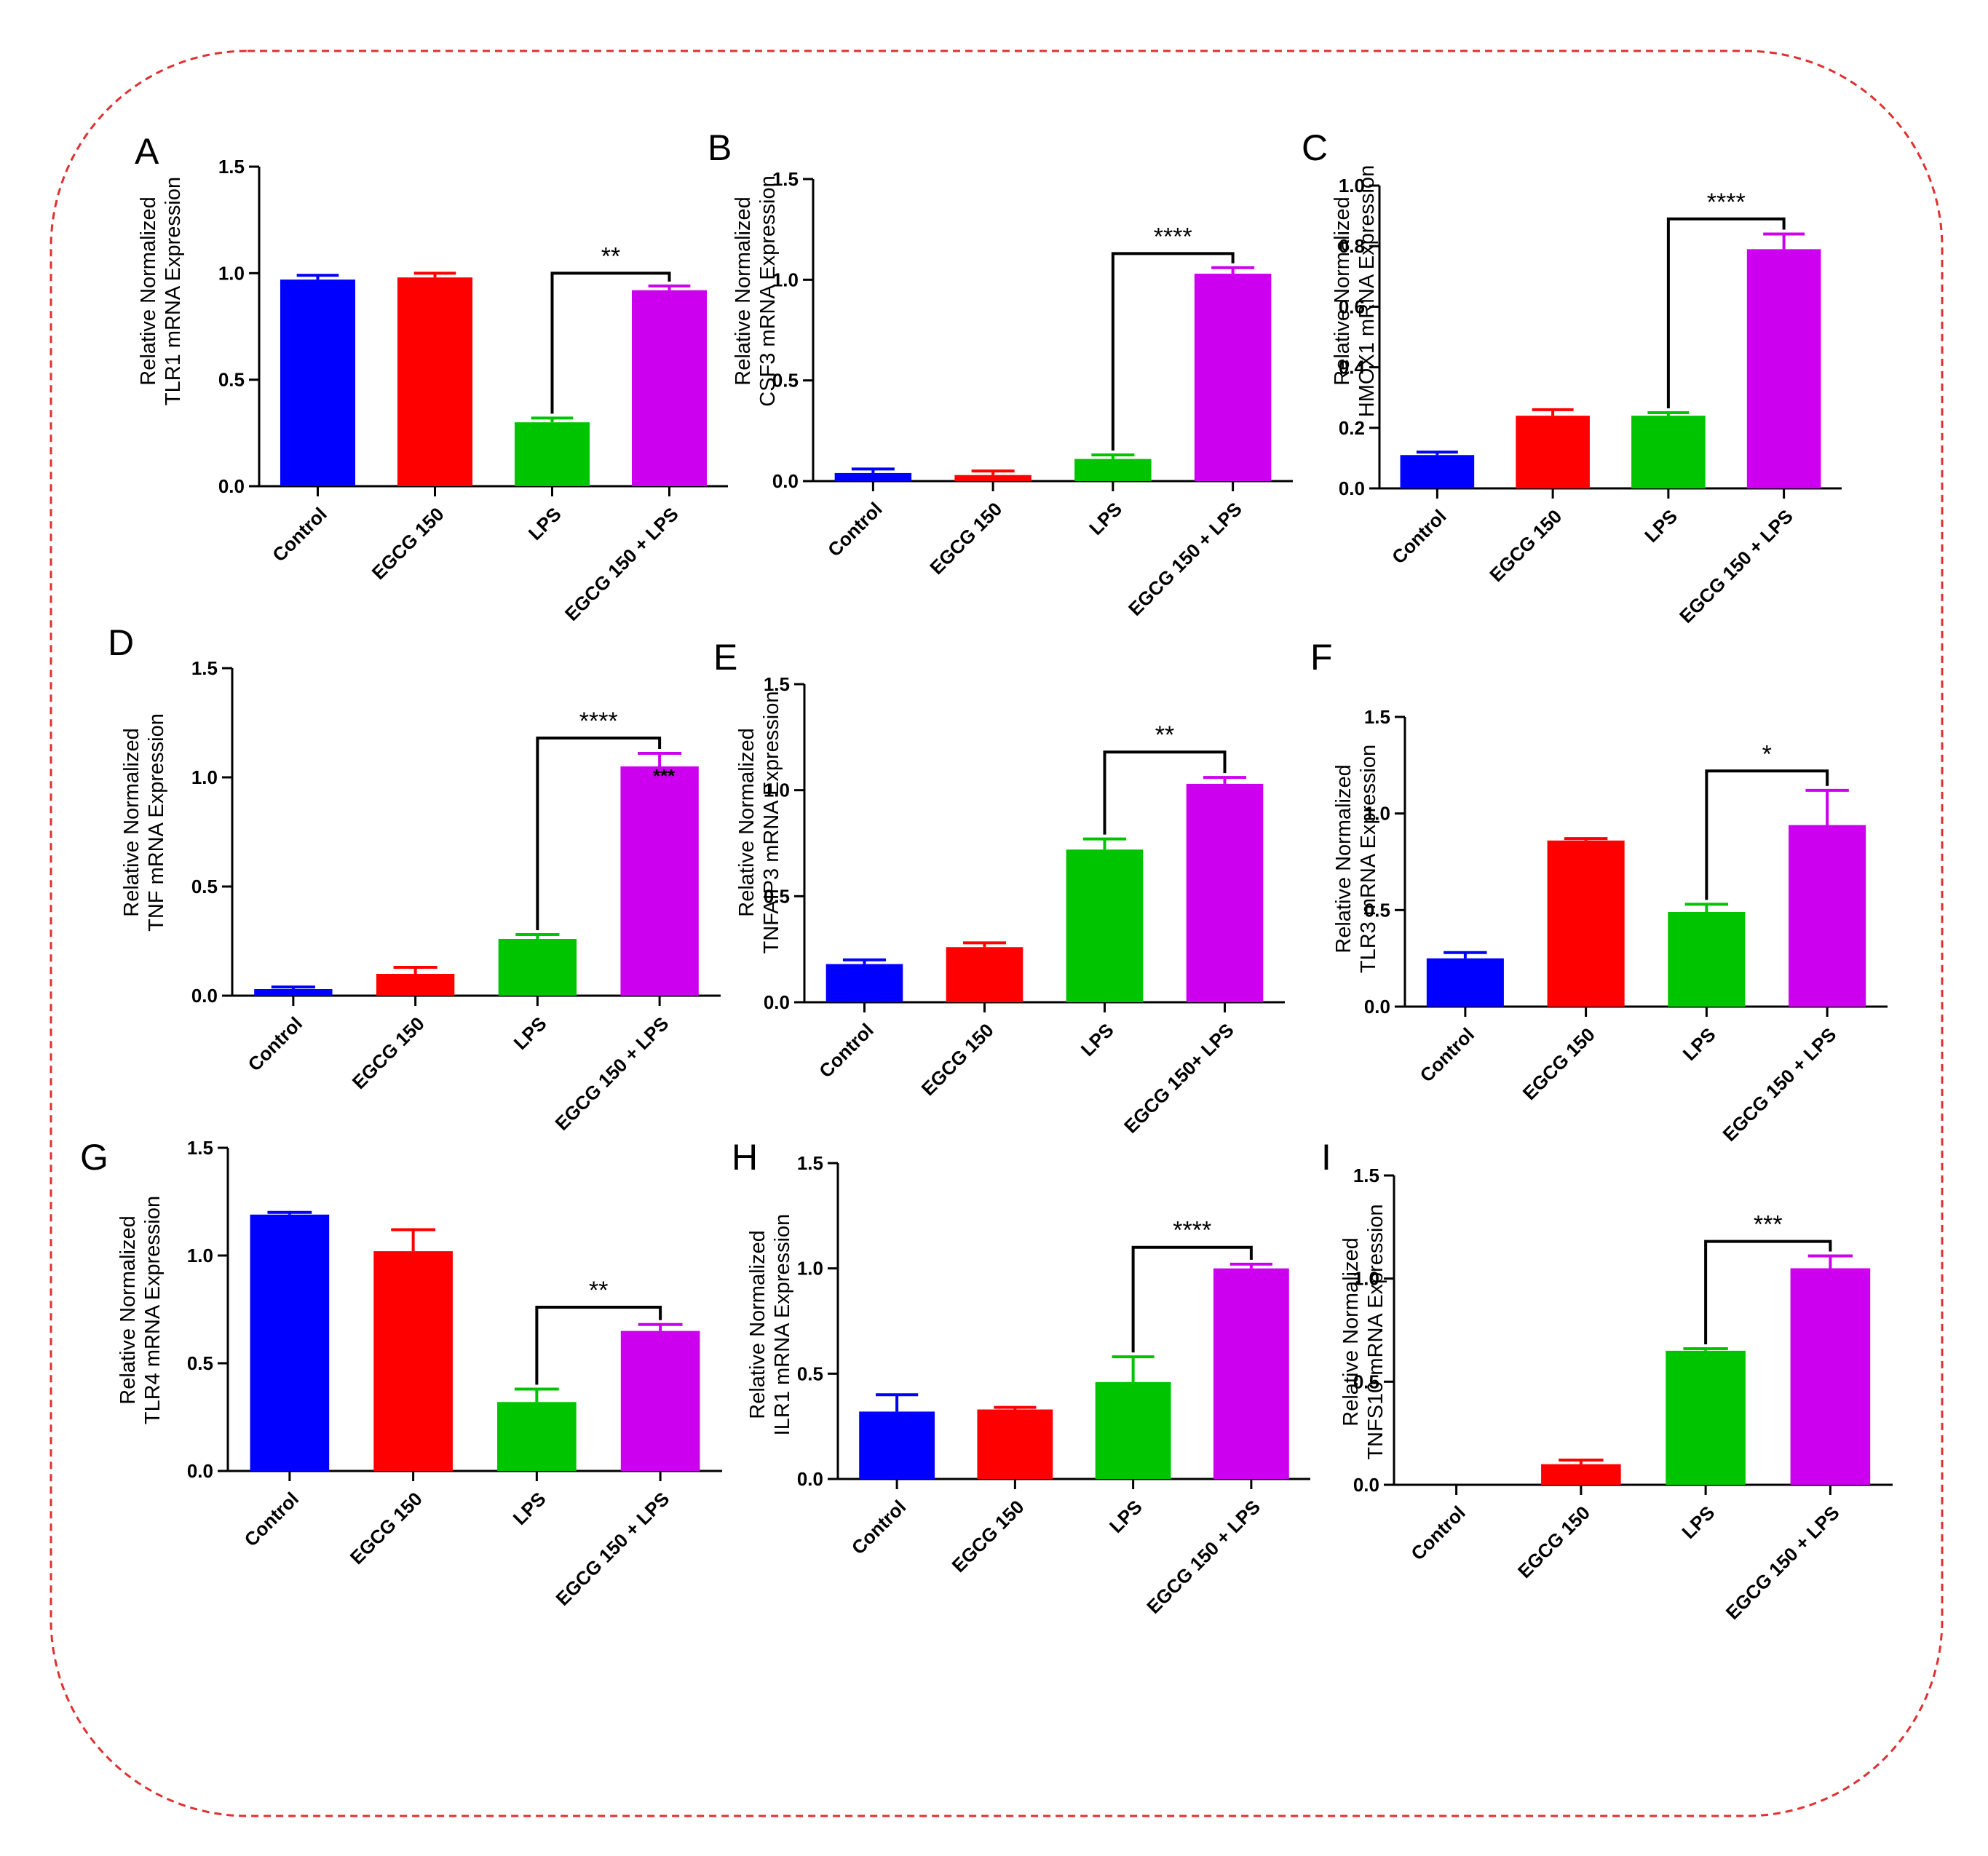 The height and width of the screenshot is (1856, 1988). What do you see at coordinates (1726, 202) in the screenshot?
I see `significance-label: ****` at bounding box center [1726, 202].